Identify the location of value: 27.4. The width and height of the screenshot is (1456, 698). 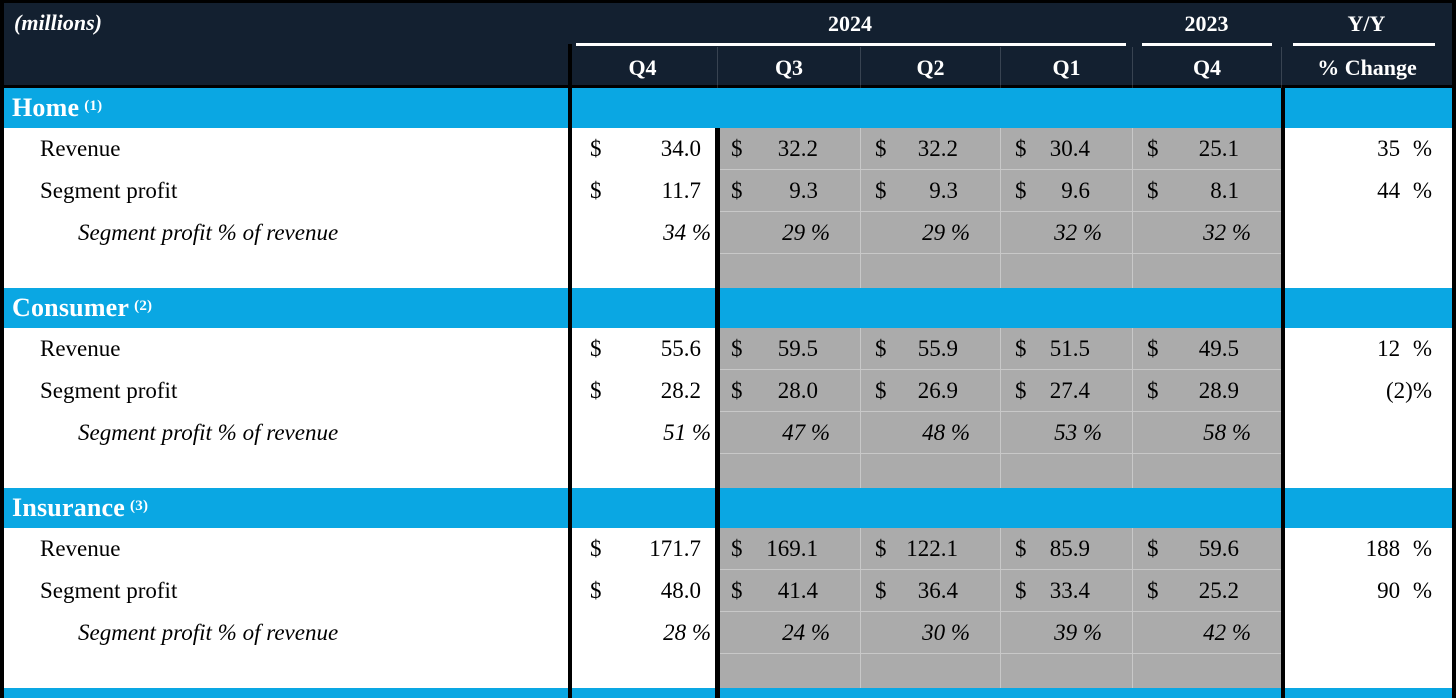
(1069, 390).